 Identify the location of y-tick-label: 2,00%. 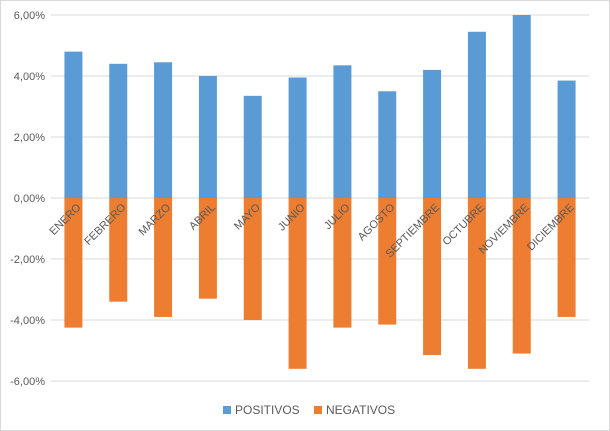
(29, 138).